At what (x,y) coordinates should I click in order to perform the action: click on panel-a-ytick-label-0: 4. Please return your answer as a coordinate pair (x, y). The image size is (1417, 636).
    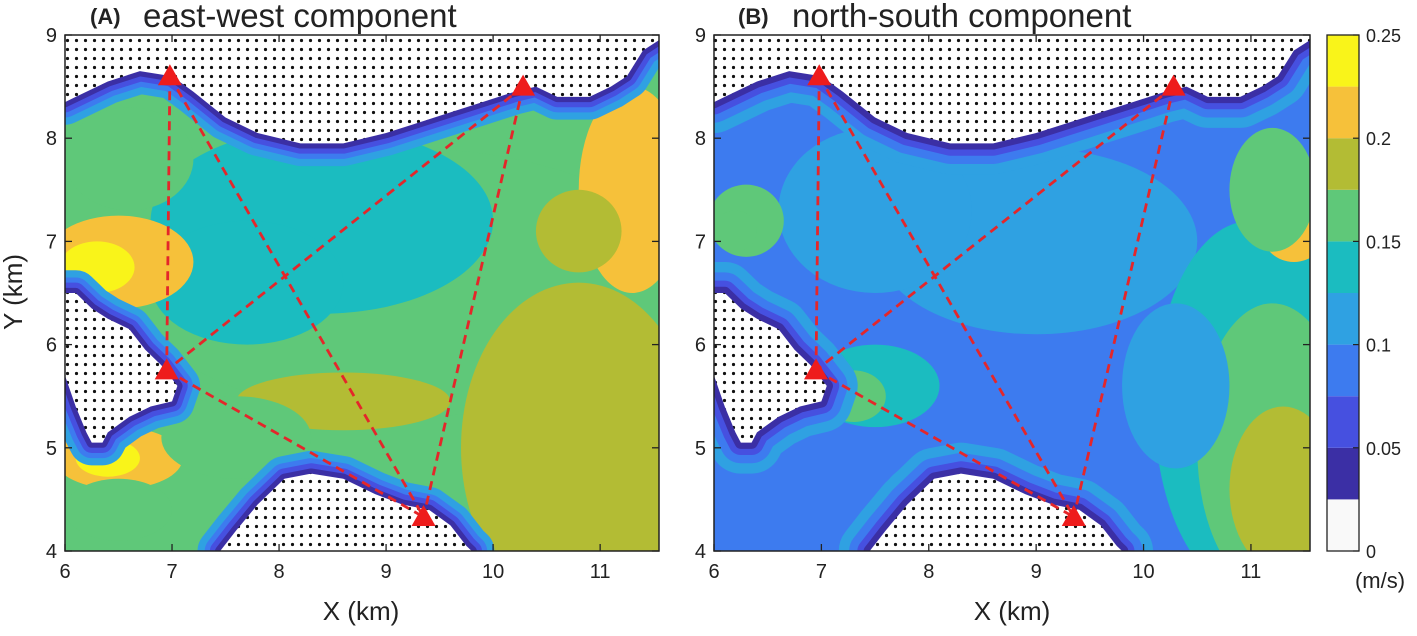
    Looking at the image, I should click on (51, 552).